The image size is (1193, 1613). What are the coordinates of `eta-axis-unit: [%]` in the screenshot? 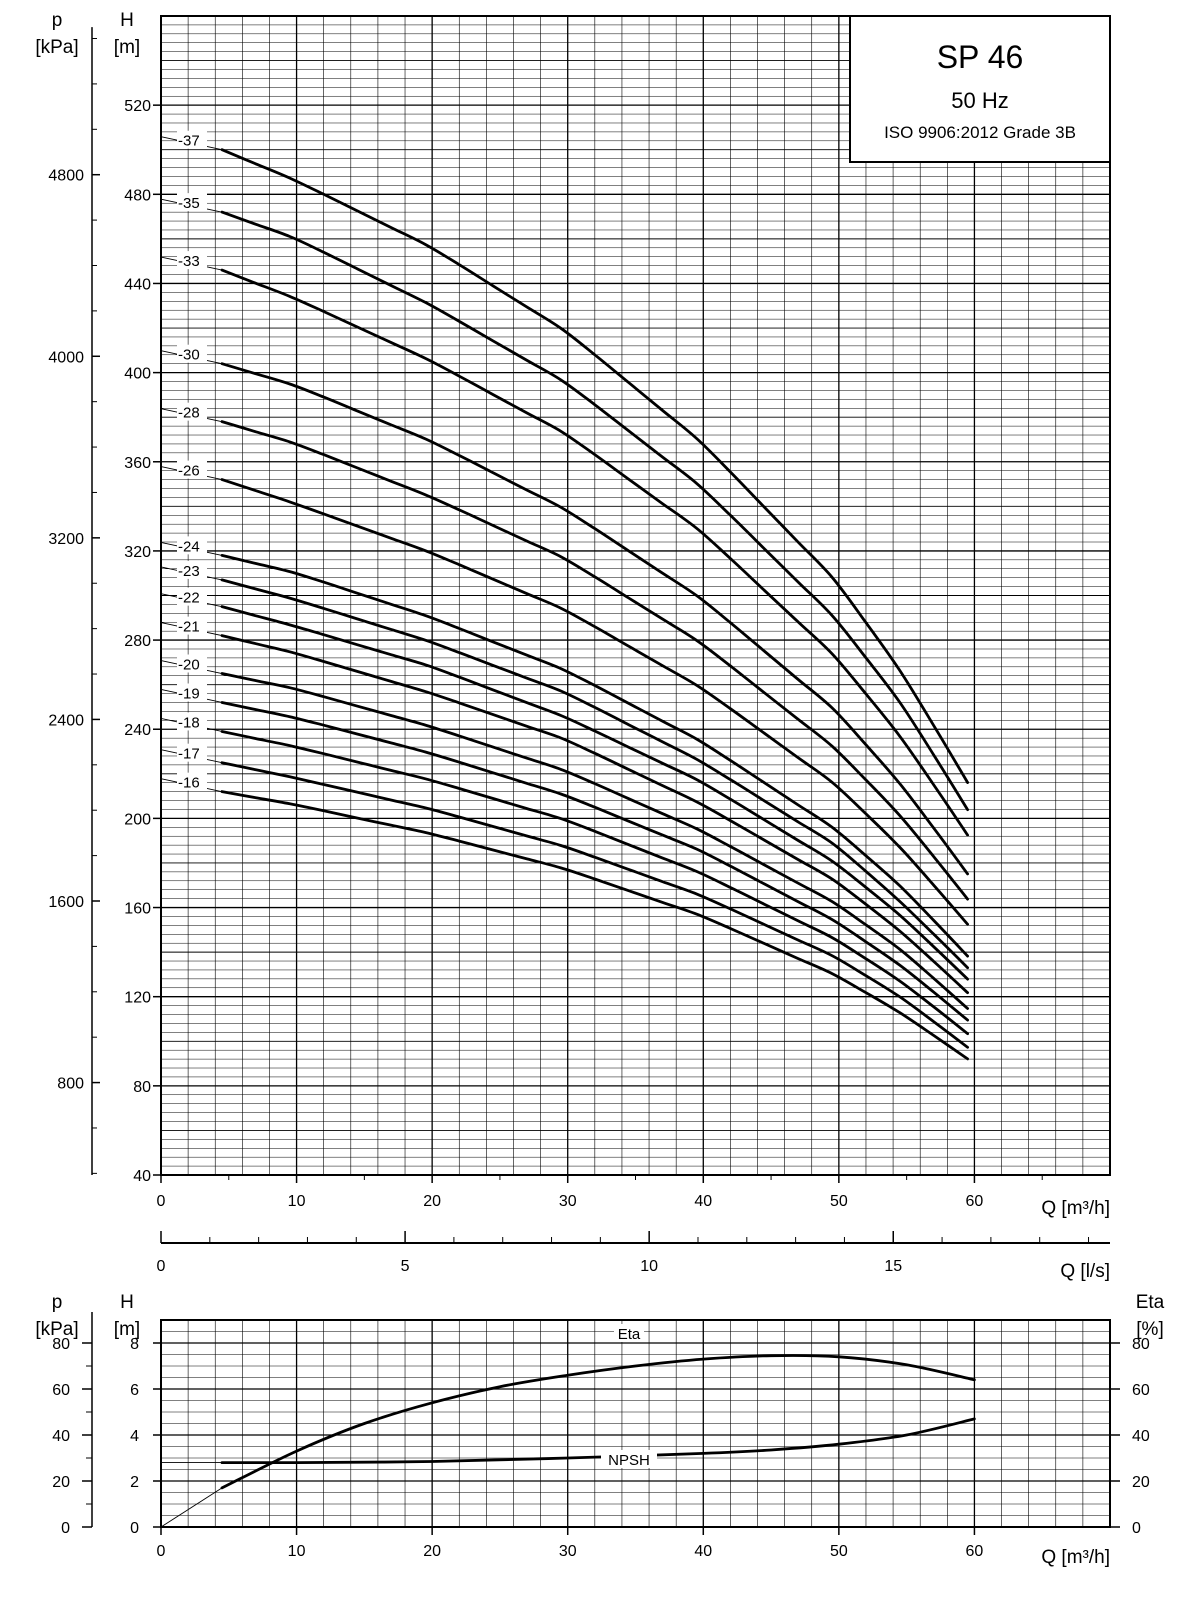 It's located at (1149, 1329).